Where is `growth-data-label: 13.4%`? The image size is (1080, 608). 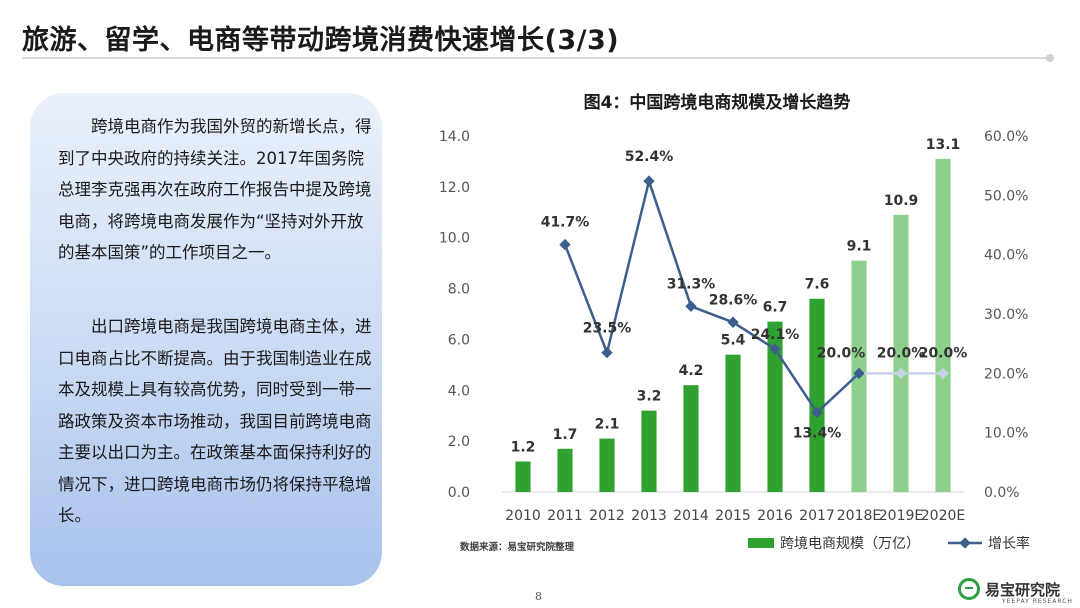 growth-data-label: 13.4% is located at coordinates (817, 433).